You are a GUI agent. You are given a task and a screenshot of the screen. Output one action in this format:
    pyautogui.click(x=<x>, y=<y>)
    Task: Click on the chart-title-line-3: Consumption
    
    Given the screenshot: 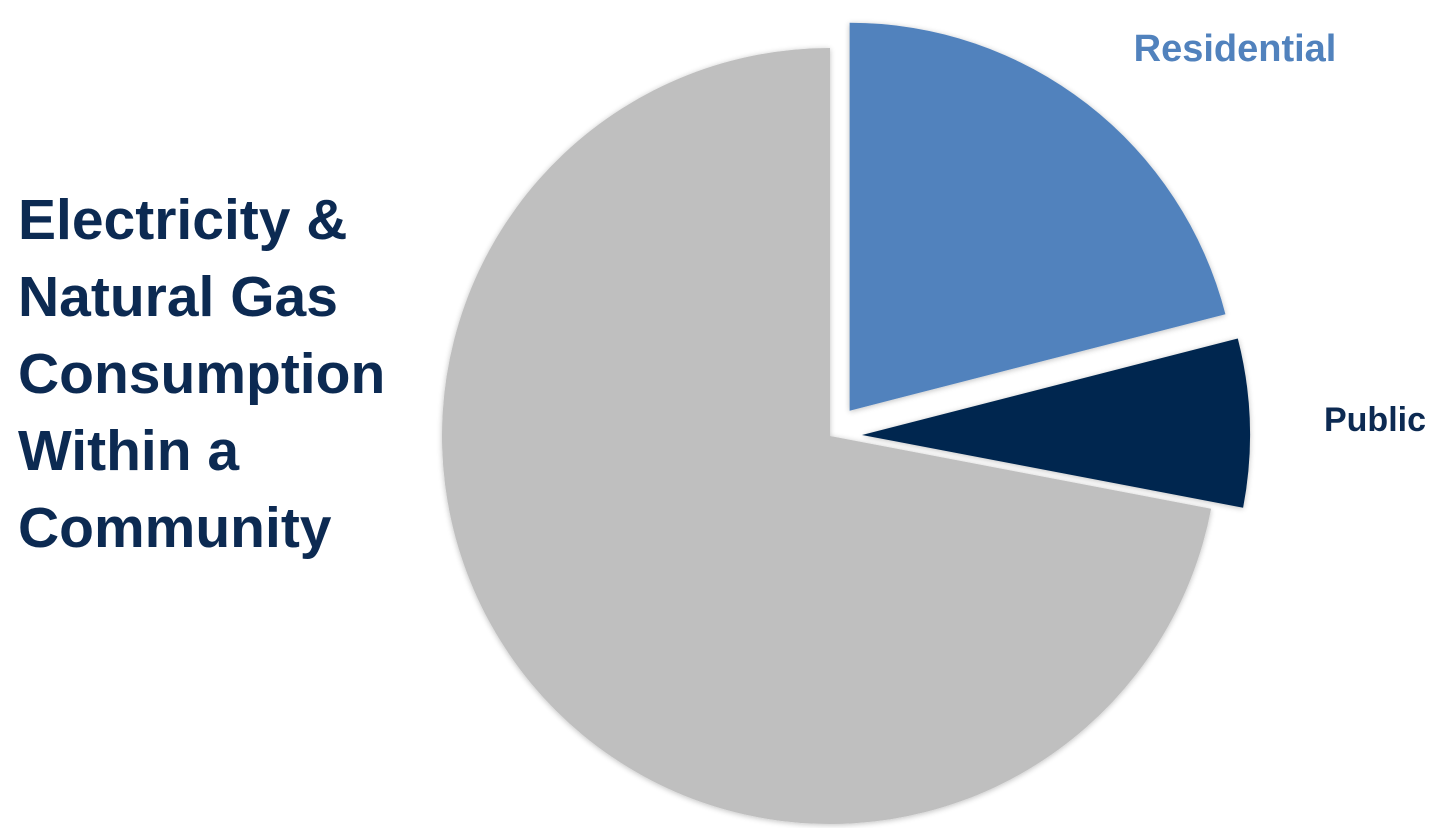 What is the action you would take?
    pyautogui.click(x=202, y=374)
    